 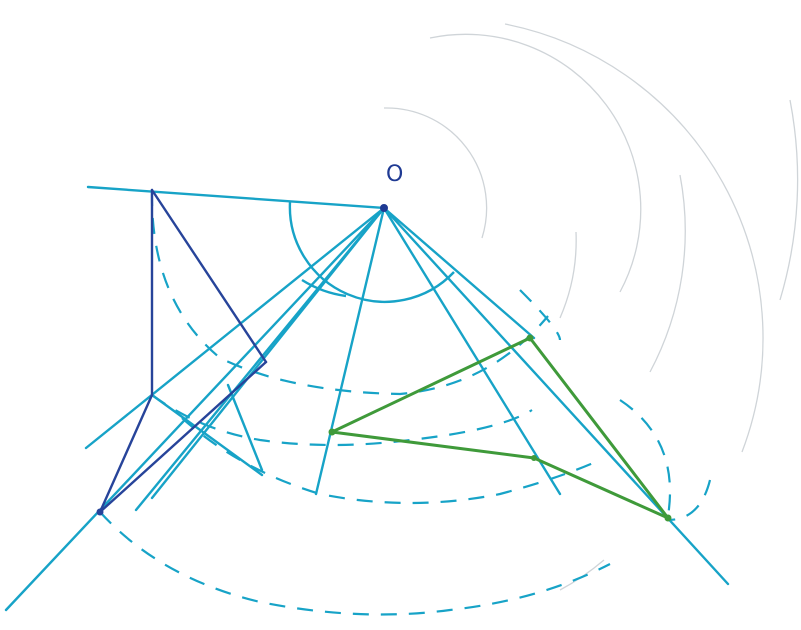 I want to click on reference-line, so click(x=236, y=197).